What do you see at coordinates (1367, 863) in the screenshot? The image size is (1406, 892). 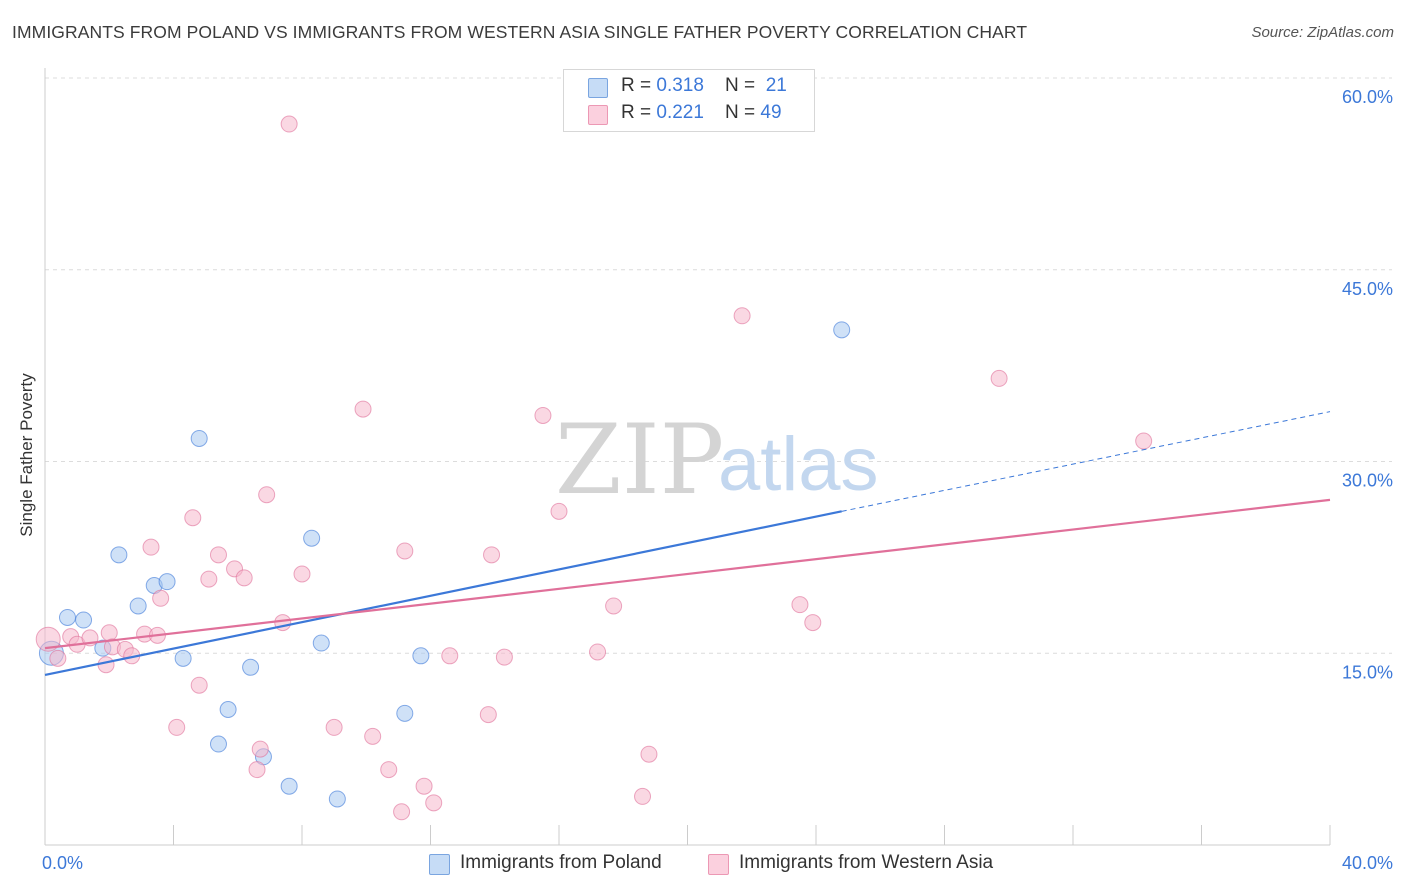 I see `x-tick-label: 40.0%` at bounding box center [1367, 863].